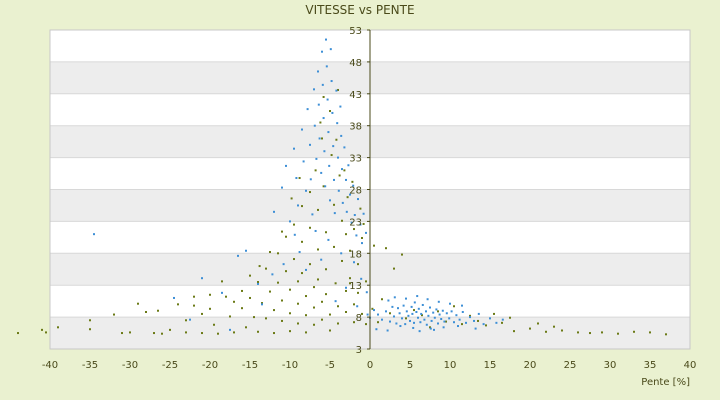 Image resolution: width=720 pixels, height=400 pixels. What do you see at coordinates (355, 127) in the screenshot?
I see `y-tick-label: 38` at bounding box center [355, 127].